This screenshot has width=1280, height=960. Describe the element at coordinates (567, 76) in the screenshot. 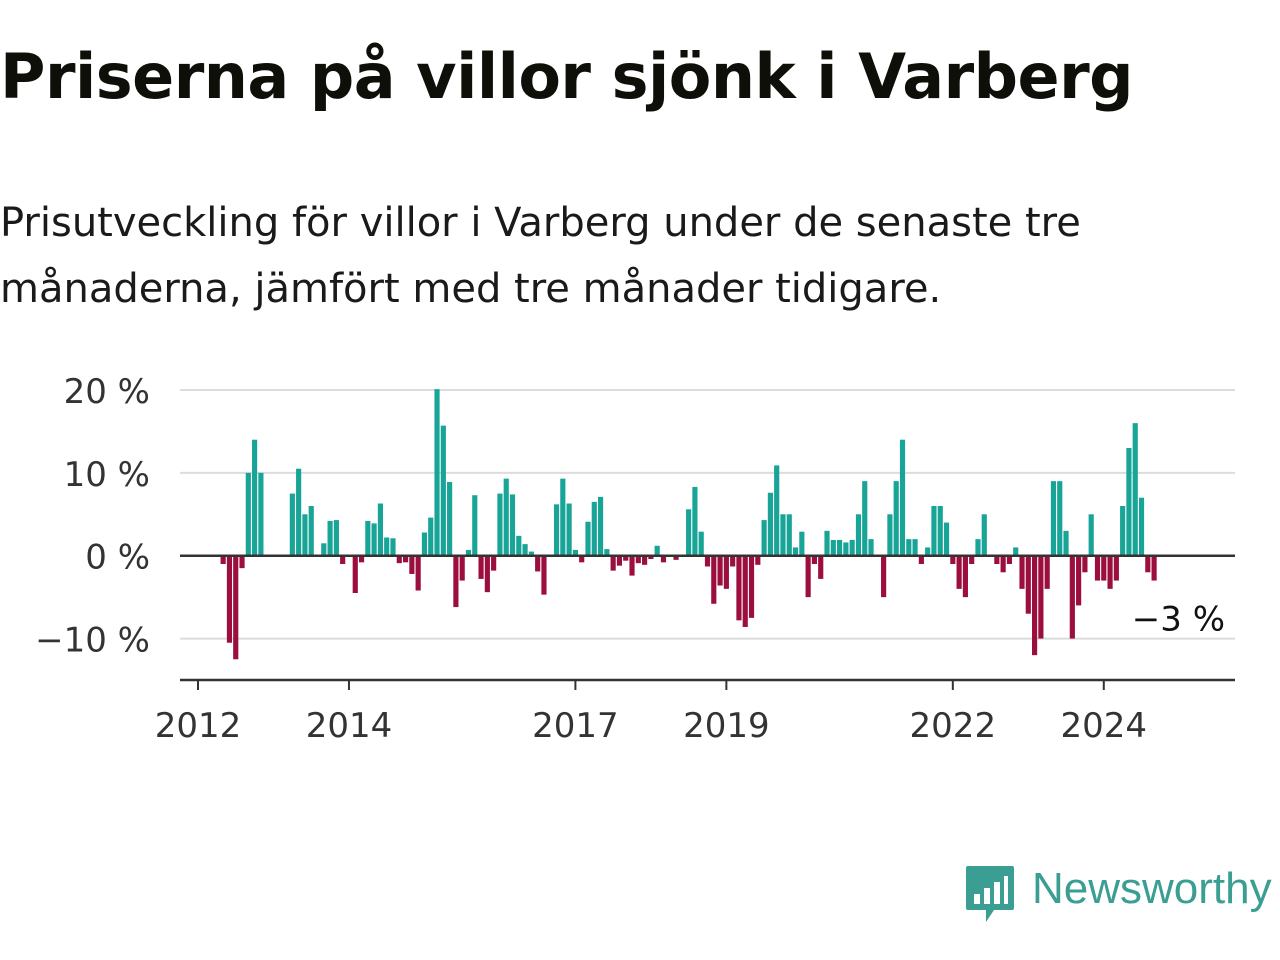

I see `chart-title: Priserna på villor sjönk i Varberg` at that location.